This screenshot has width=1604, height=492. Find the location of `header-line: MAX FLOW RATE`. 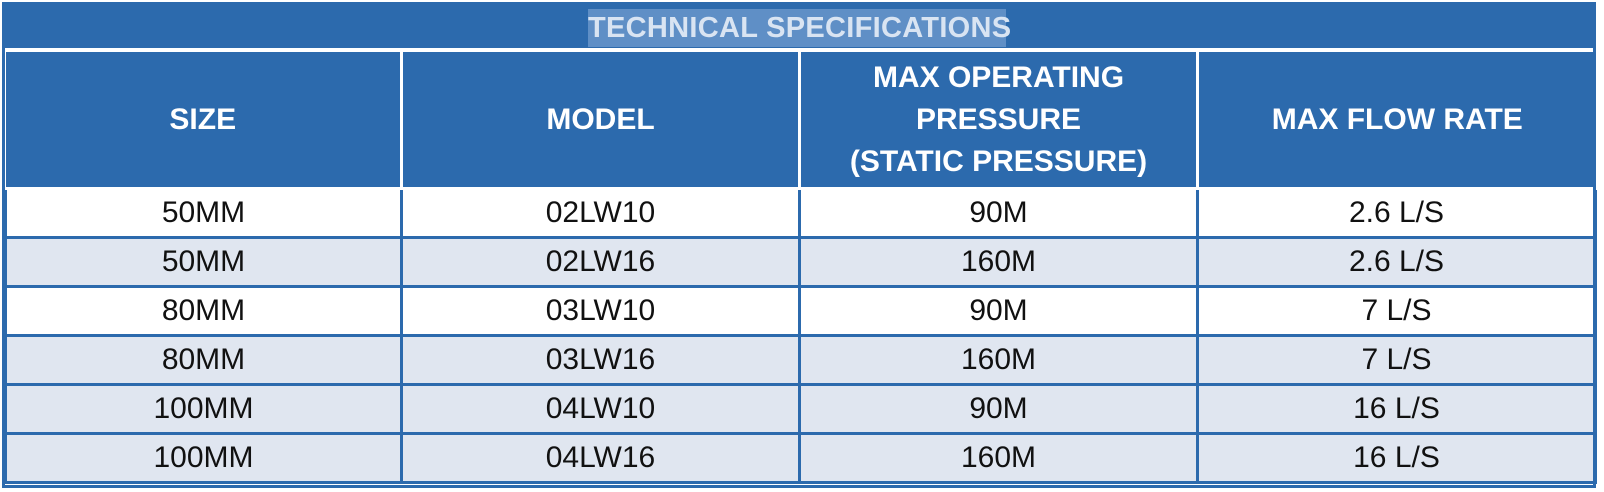

header-line: MAX FLOW RATE is located at coordinates (1397, 119).